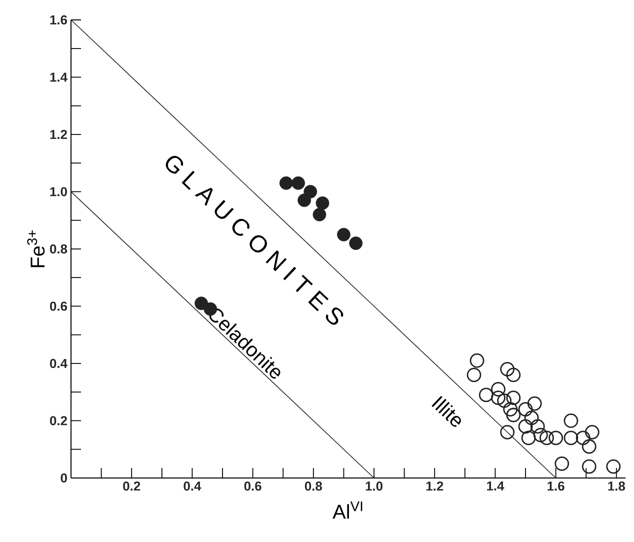 The height and width of the screenshot is (542, 634). I want to click on x-tick-label: 1.6, so click(556, 486).